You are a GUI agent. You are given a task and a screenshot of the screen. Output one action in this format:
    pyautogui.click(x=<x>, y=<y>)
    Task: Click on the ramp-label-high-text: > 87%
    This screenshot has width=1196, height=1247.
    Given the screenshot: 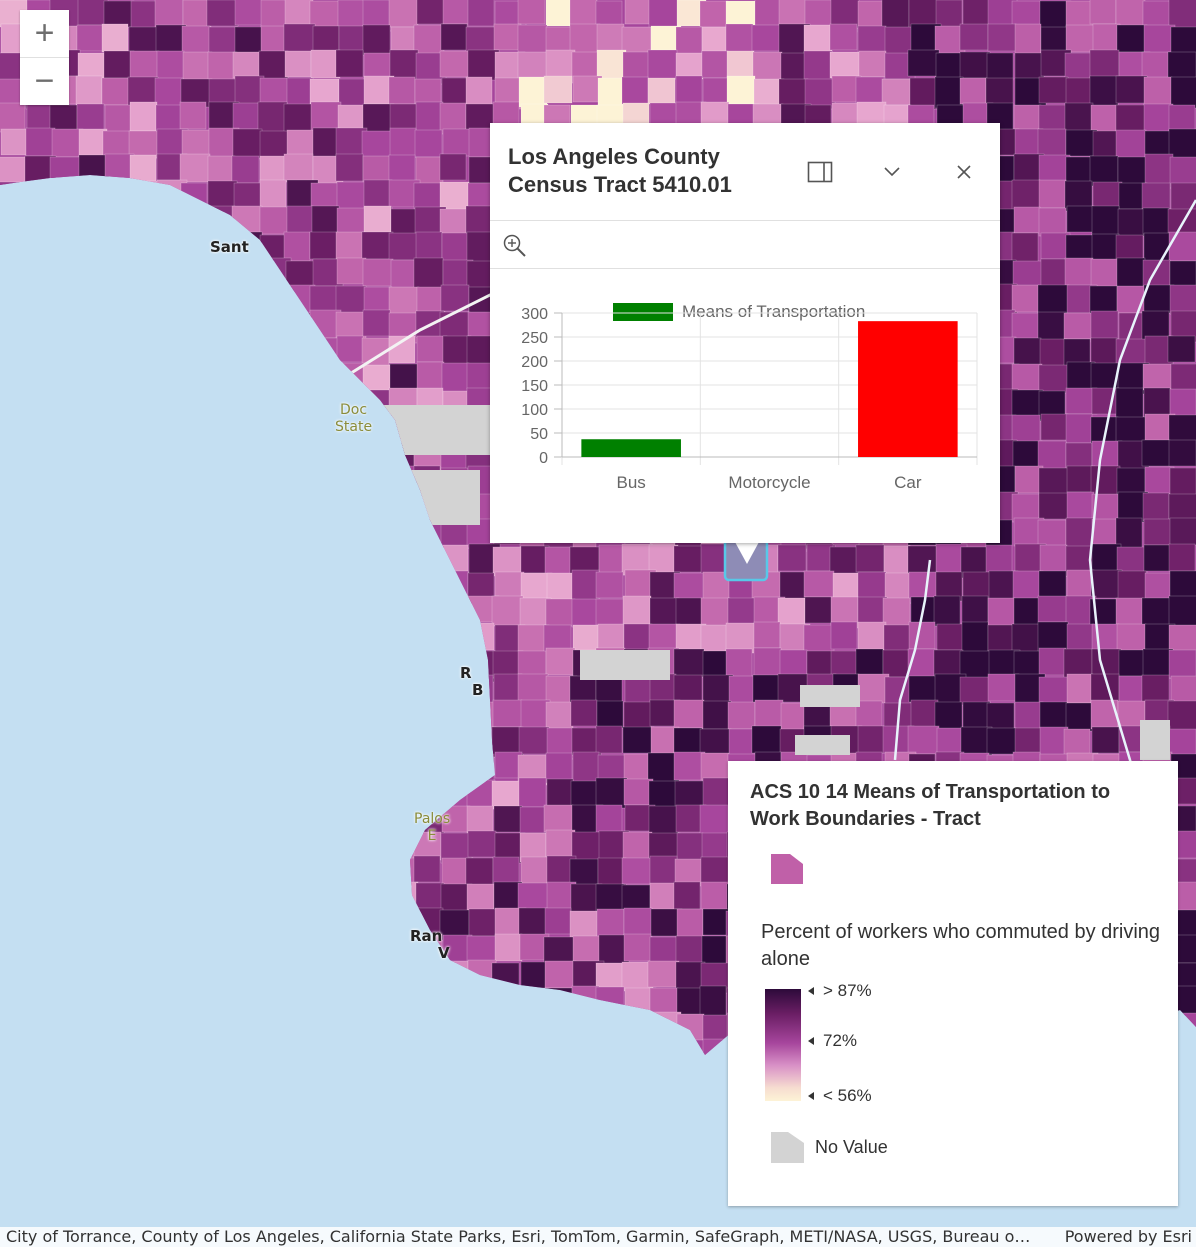 What is the action you would take?
    pyautogui.click(x=847, y=990)
    